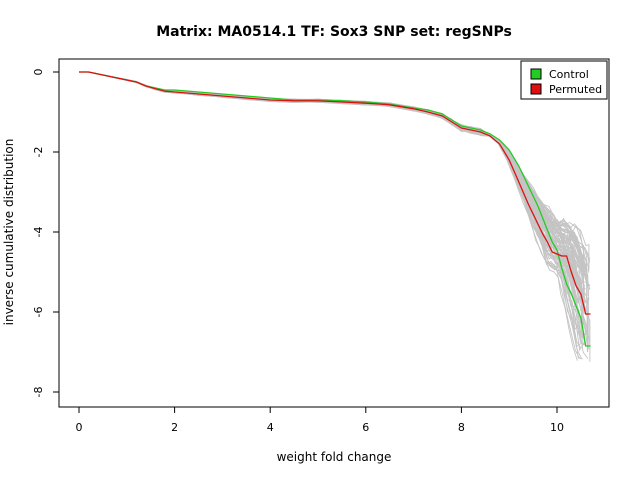 This screenshot has height=484, width=640. What do you see at coordinates (575, 89) in the screenshot?
I see `legend-label-permuted: Permuted` at bounding box center [575, 89].